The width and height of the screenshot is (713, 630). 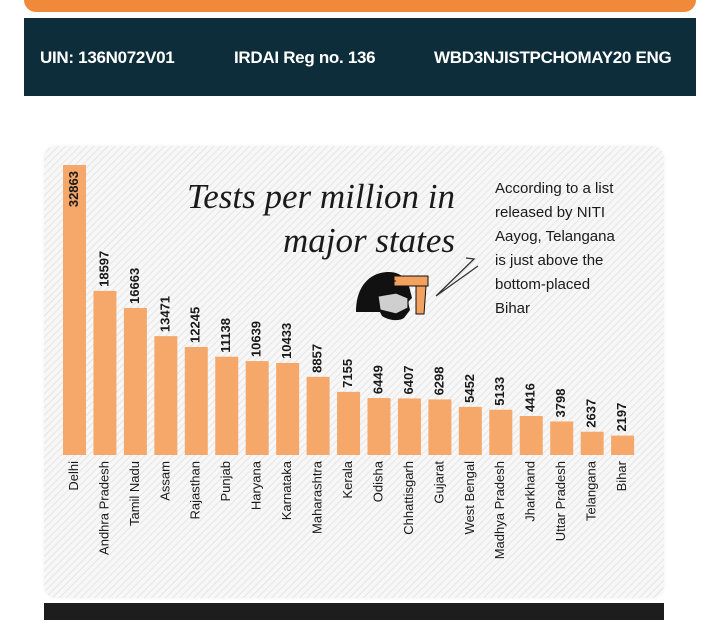 What do you see at coordinates (553, 57) in the screenshot?
I see `banner-code: WBD3NJISTPCHOMAY20 ENG` at bounding box center [553, 57].